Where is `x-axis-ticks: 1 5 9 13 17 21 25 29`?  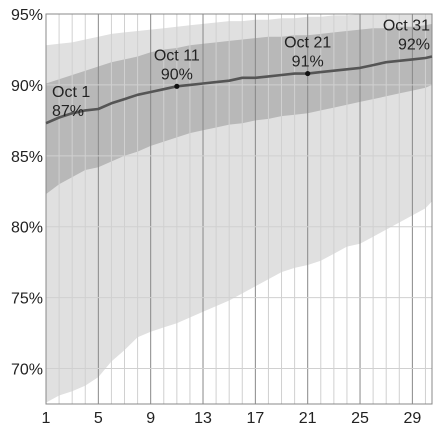
x-axis-ticks: 1 5 9 13 17 21 25 29 is located at coordinates (232, 418).